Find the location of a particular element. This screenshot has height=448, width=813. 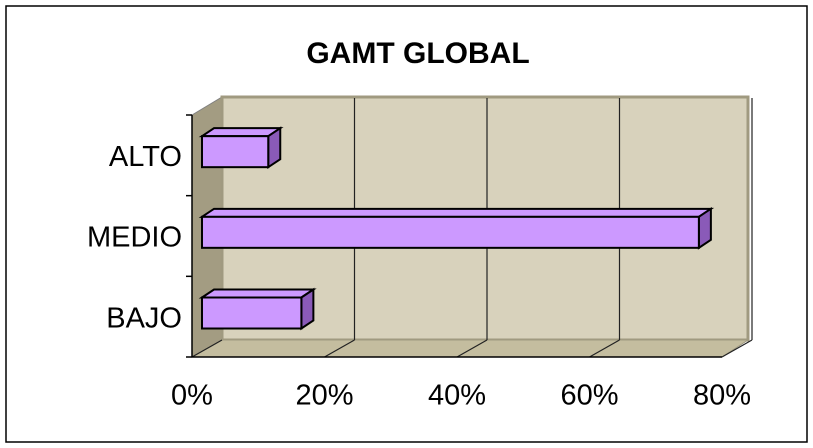

floor is located at coordinates (470, 348).